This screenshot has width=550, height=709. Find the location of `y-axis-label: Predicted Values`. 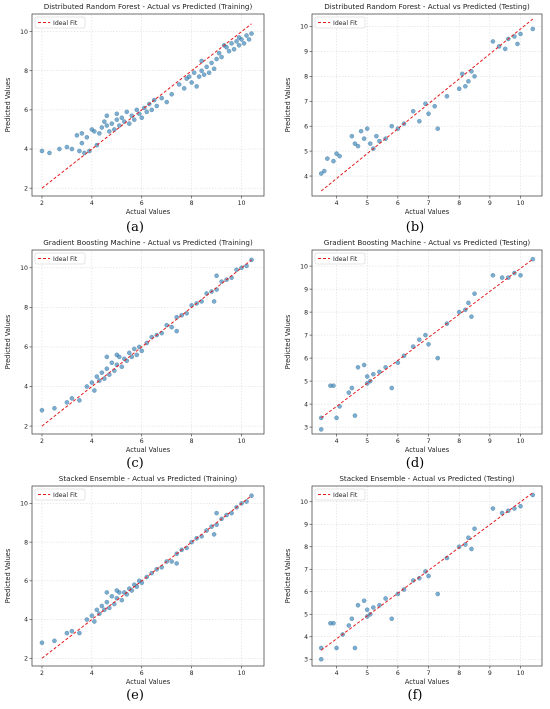

y-axis-label: Predicted Values is located at coordinates (8, 341).